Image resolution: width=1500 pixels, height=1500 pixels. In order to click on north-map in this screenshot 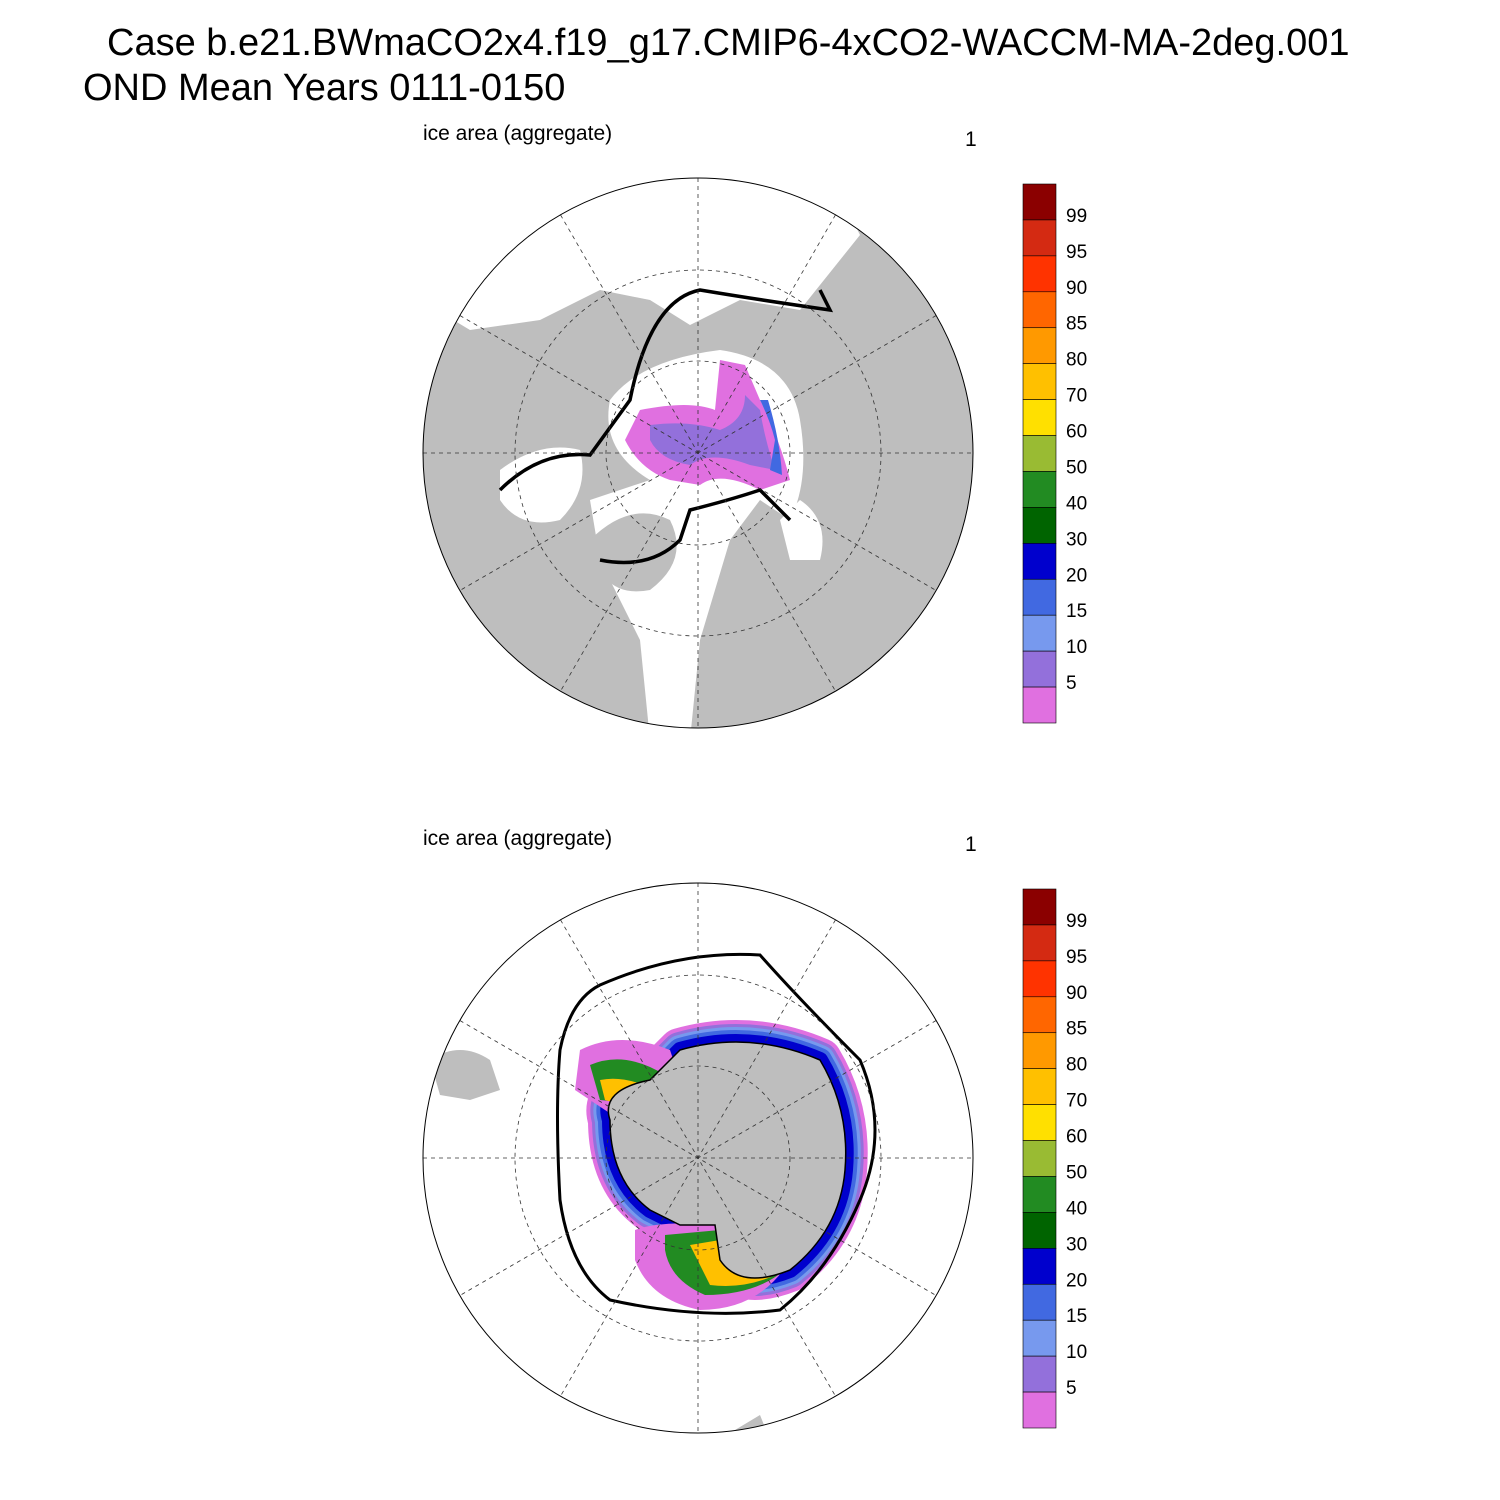, I will do `click(698, 453)`.